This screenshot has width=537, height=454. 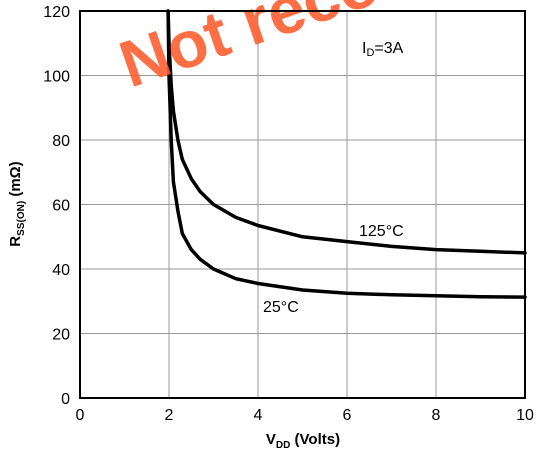 I want to click on series-label-125c: 125°C, so click(x=381, y=231).